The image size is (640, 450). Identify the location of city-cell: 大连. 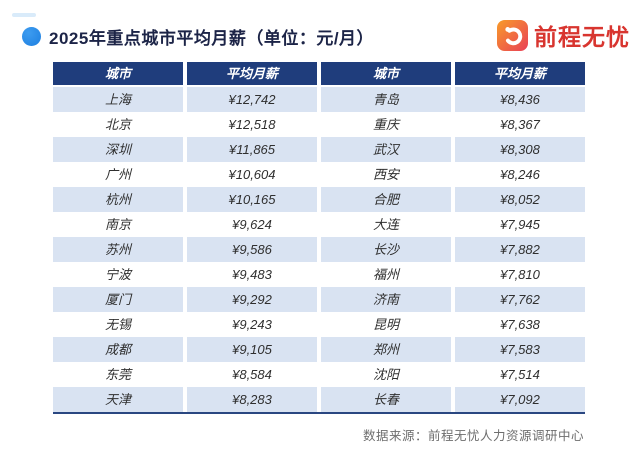
(386, 224).